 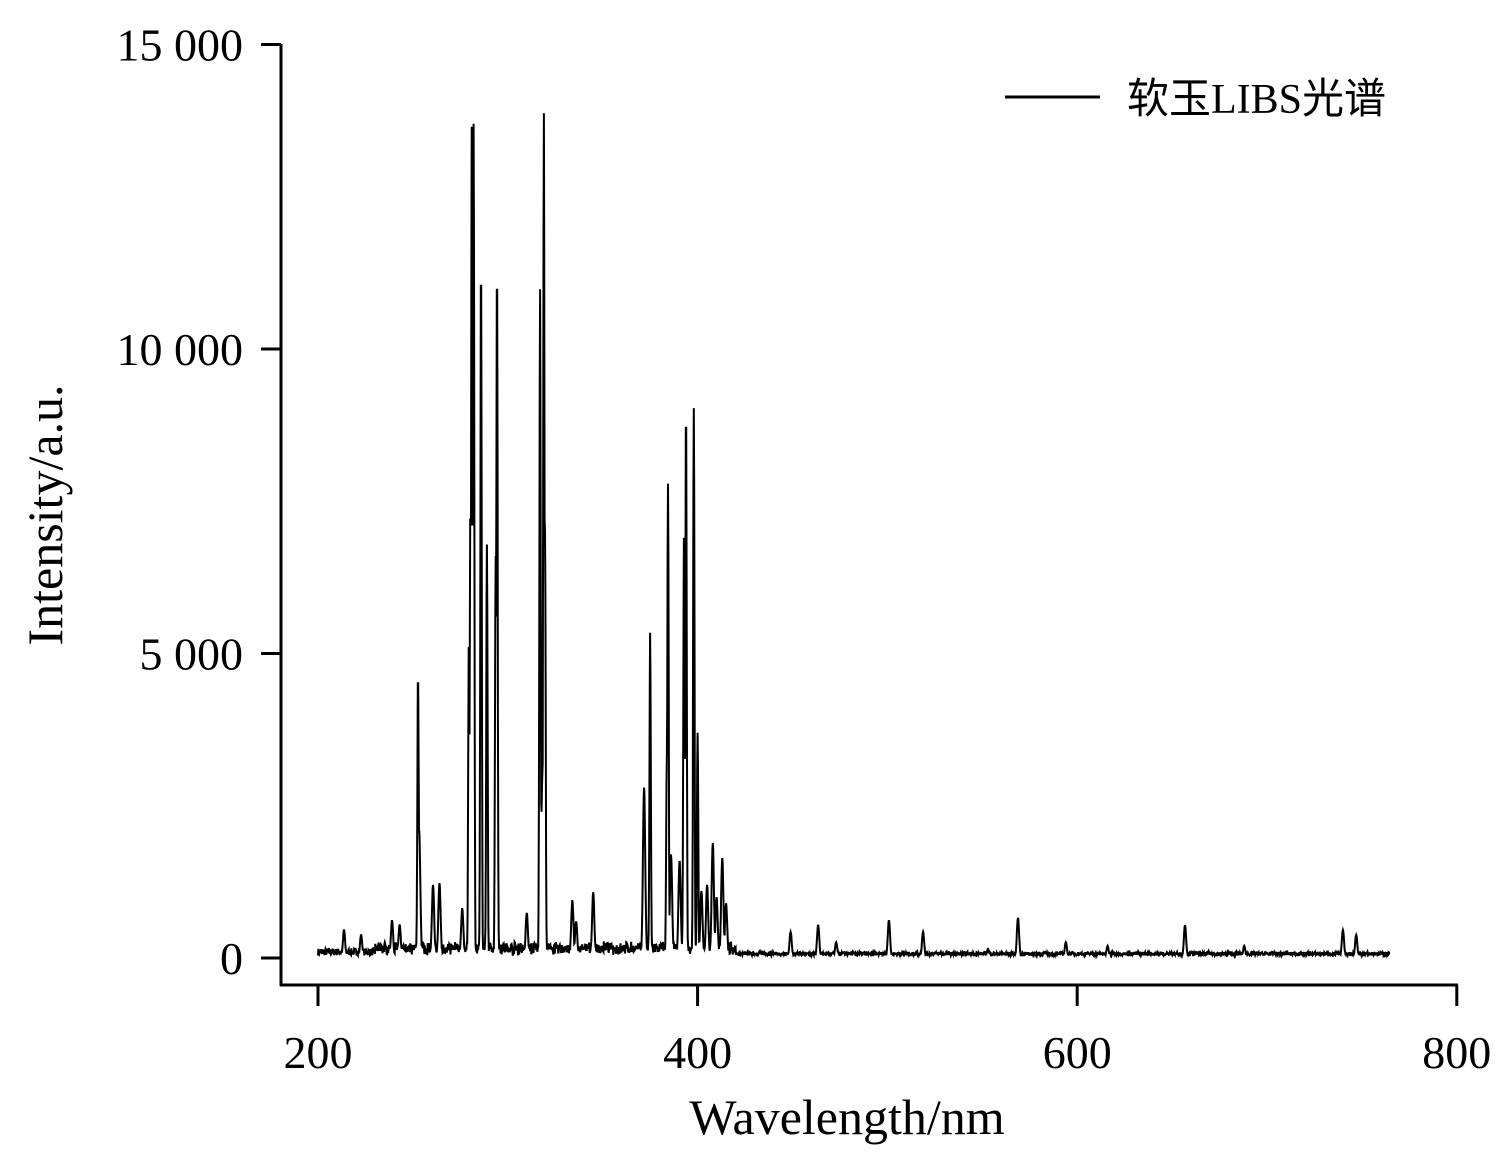 What do you see at coordinates (180, 349) in the screenshot?
I see `y-tick-label: 10 000` at bounding box center [180, 349].